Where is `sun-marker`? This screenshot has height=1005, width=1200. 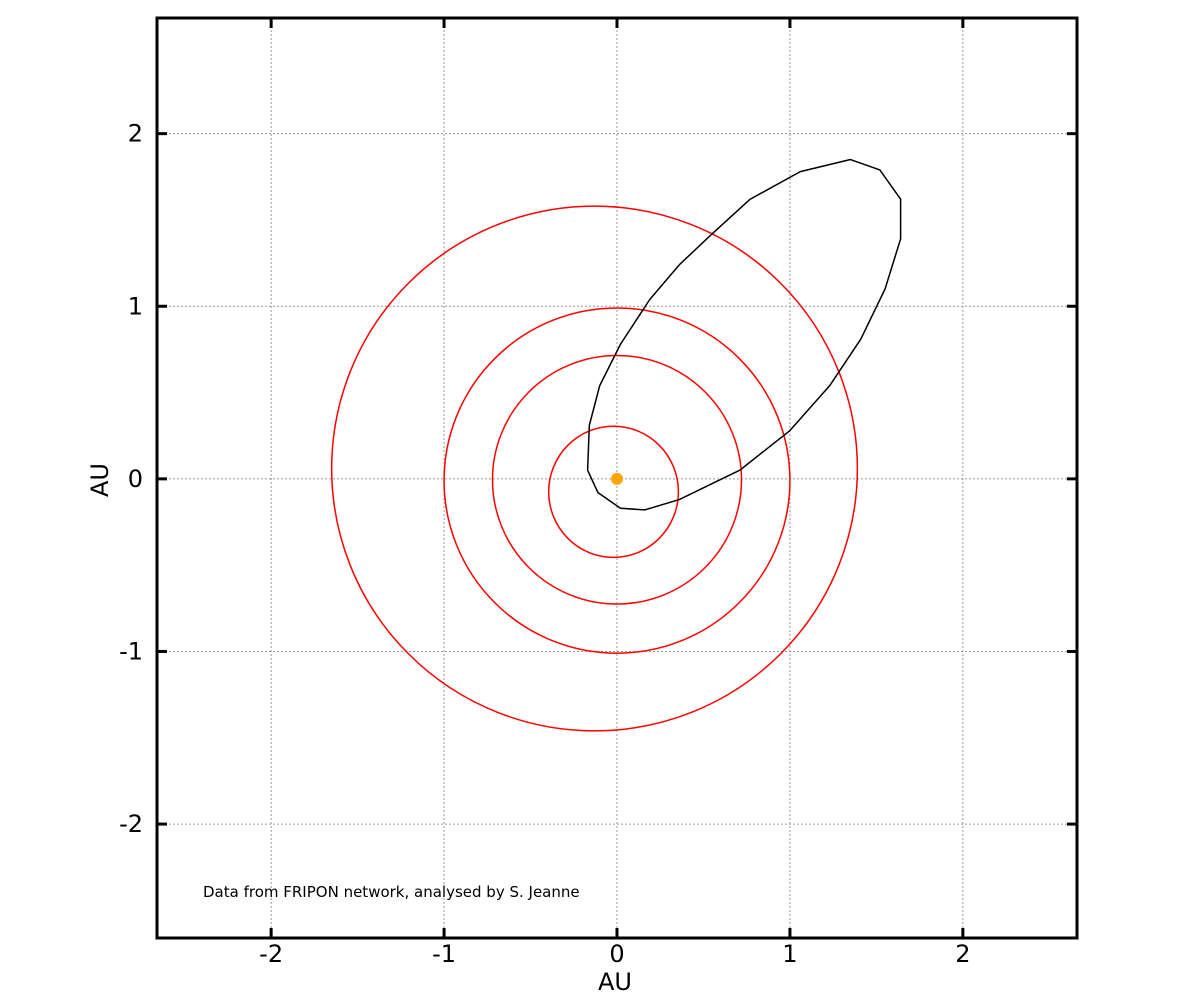 sun-marker is located at coordinates (617, 478).